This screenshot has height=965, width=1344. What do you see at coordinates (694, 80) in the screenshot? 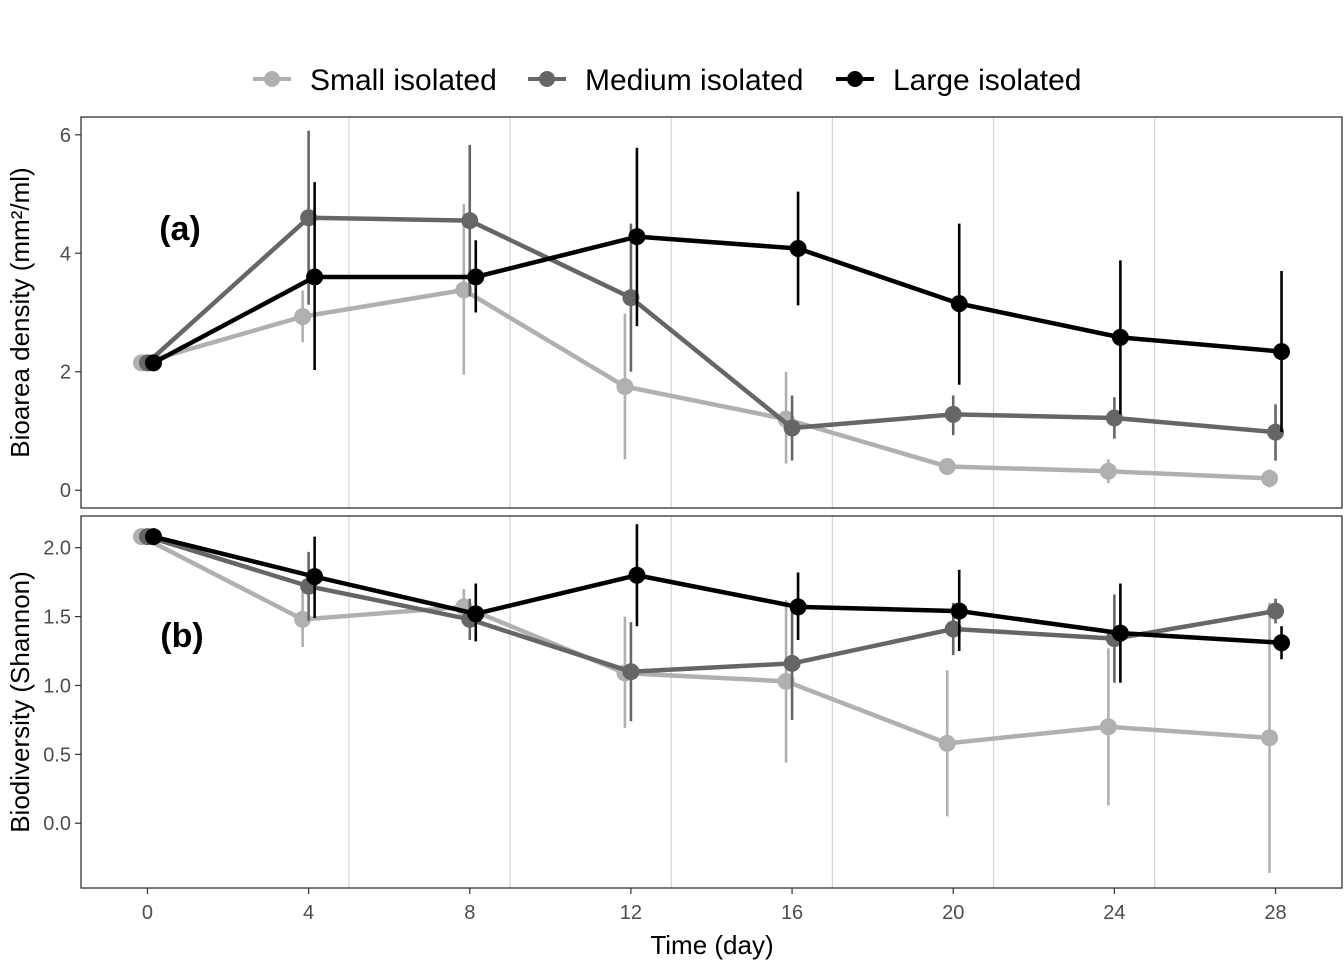
I see `legend-label: Medium isolated` at bounding box center [694, 80].